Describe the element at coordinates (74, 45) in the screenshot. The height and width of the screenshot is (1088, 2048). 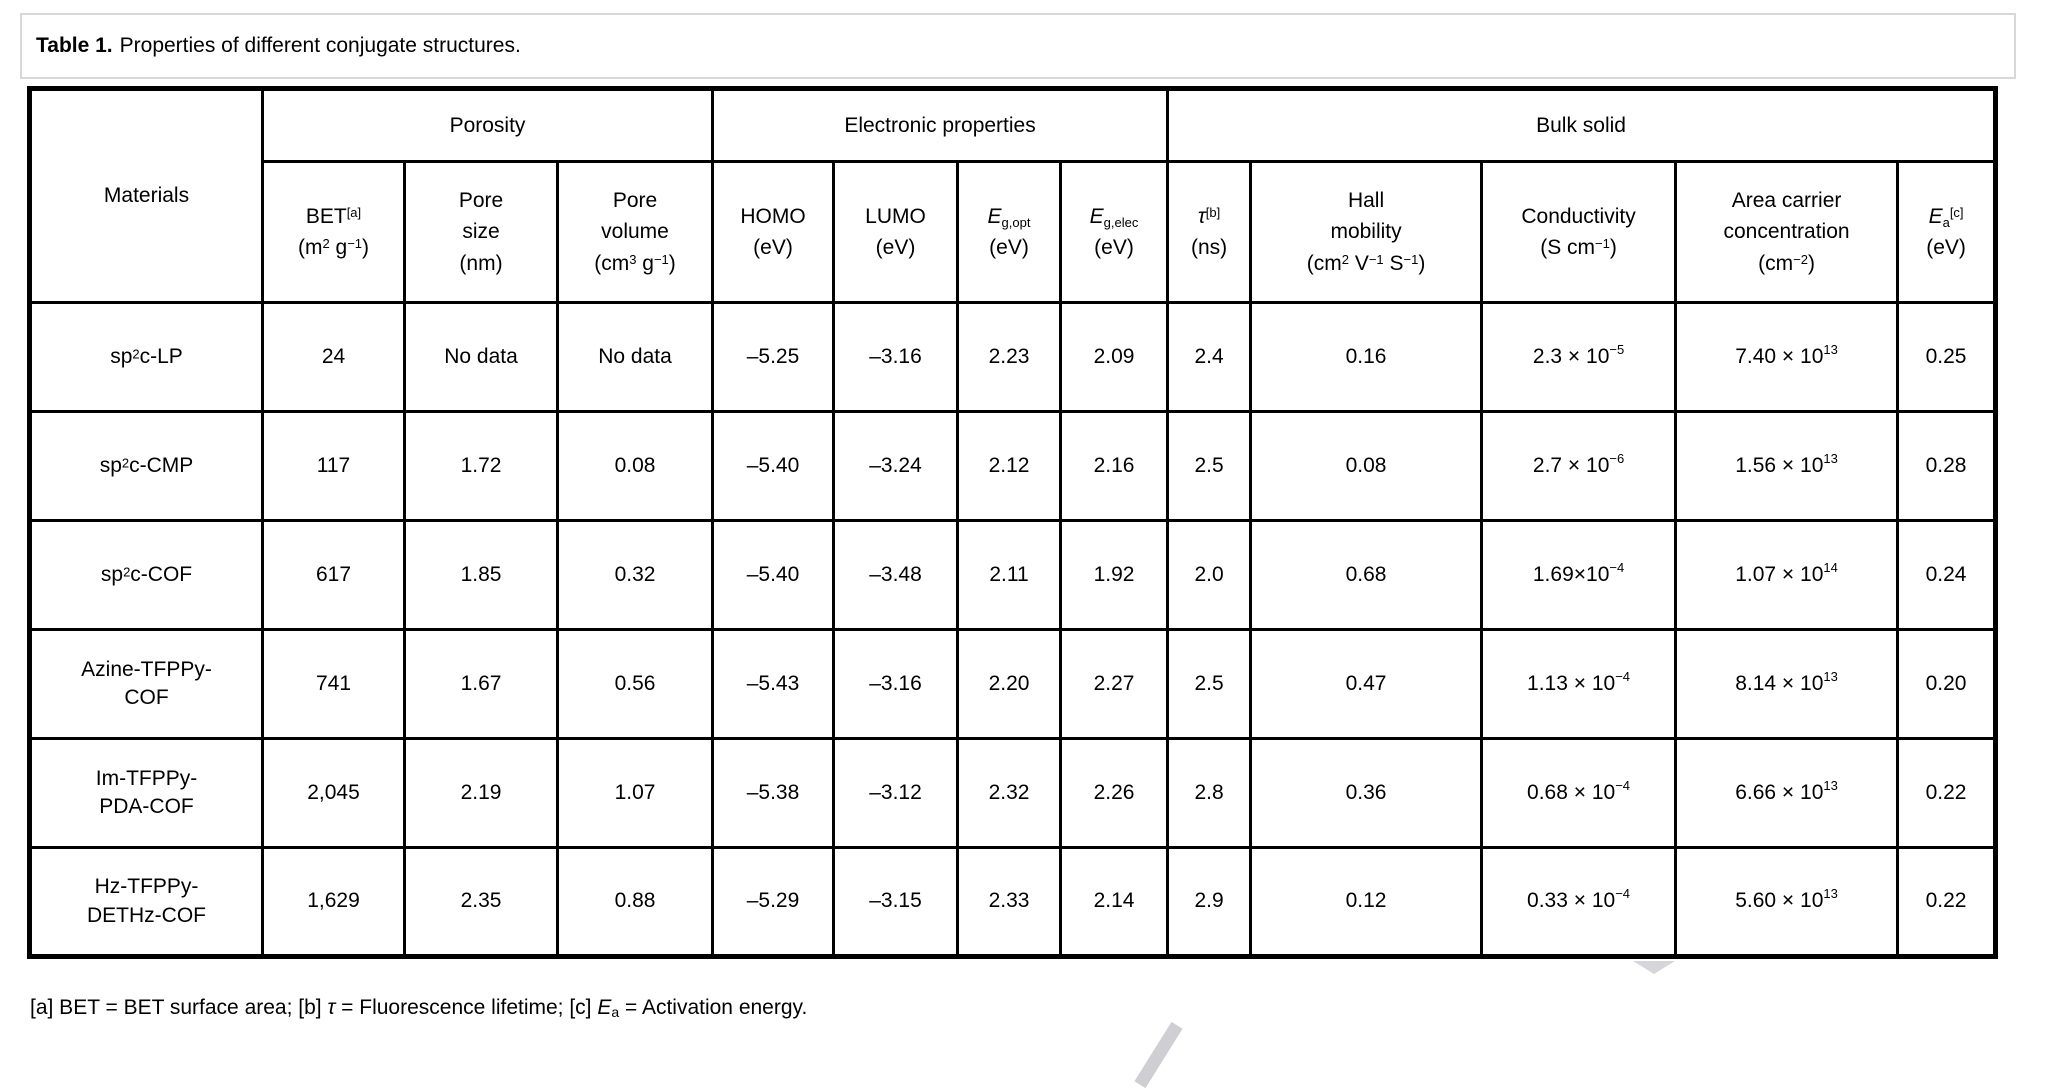
I see `table-caption-label: Table 1.` at that location.